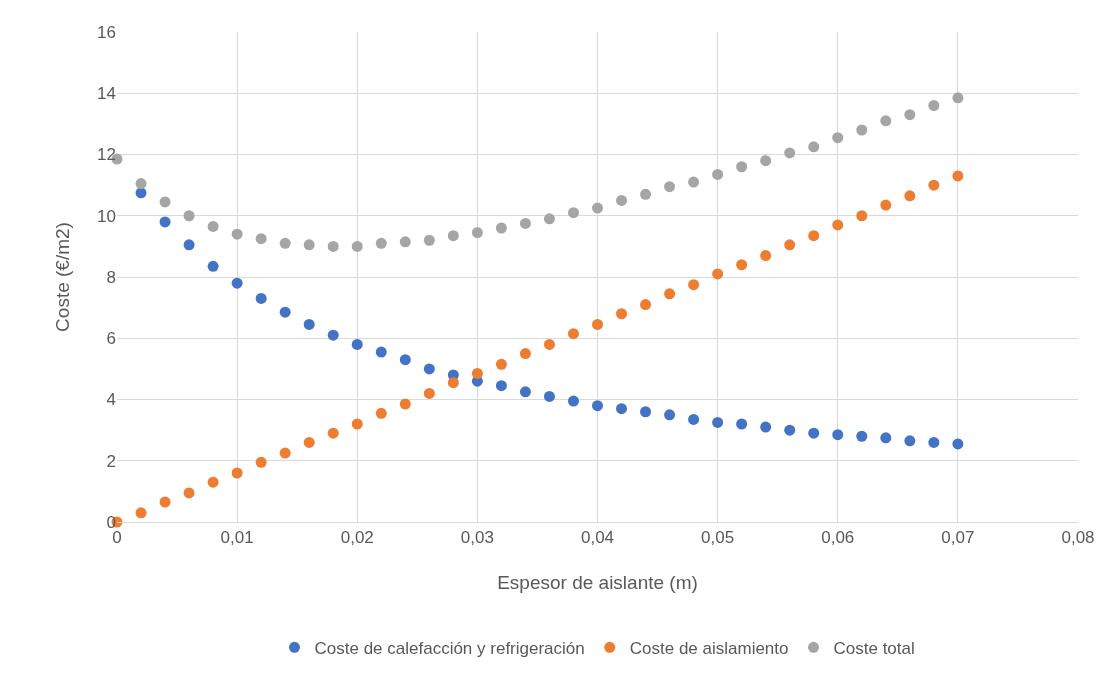  What do you see at coordinates (838, 538) in the screenshot?
I see `x-tick-label: 0,06` at bounding box center [838, 538].